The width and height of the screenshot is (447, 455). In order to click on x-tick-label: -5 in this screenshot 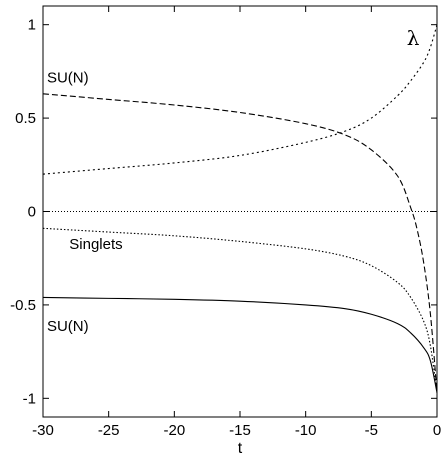, I will do `click(371, 430)`.